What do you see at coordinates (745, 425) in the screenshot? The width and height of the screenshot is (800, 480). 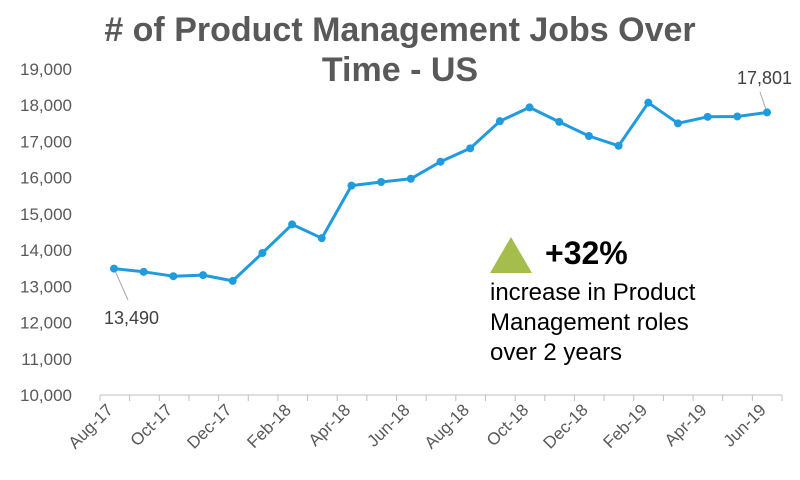 I see `x-tick-label: Jun-19` at bounding box center [745, 425].